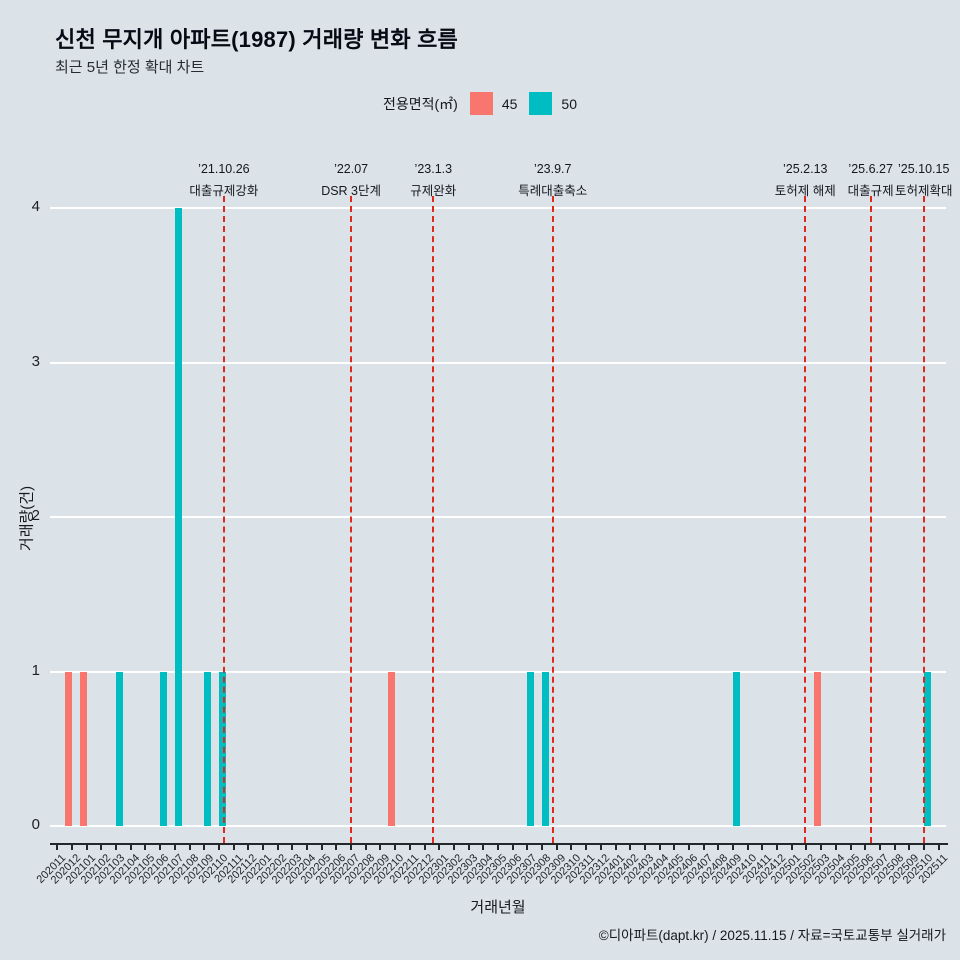 The height and width of the screenshot is (960, 960). Describe the element at coordinates (870, 169) in the screenshot. I see `event-date: ’25.6.27` at that location.